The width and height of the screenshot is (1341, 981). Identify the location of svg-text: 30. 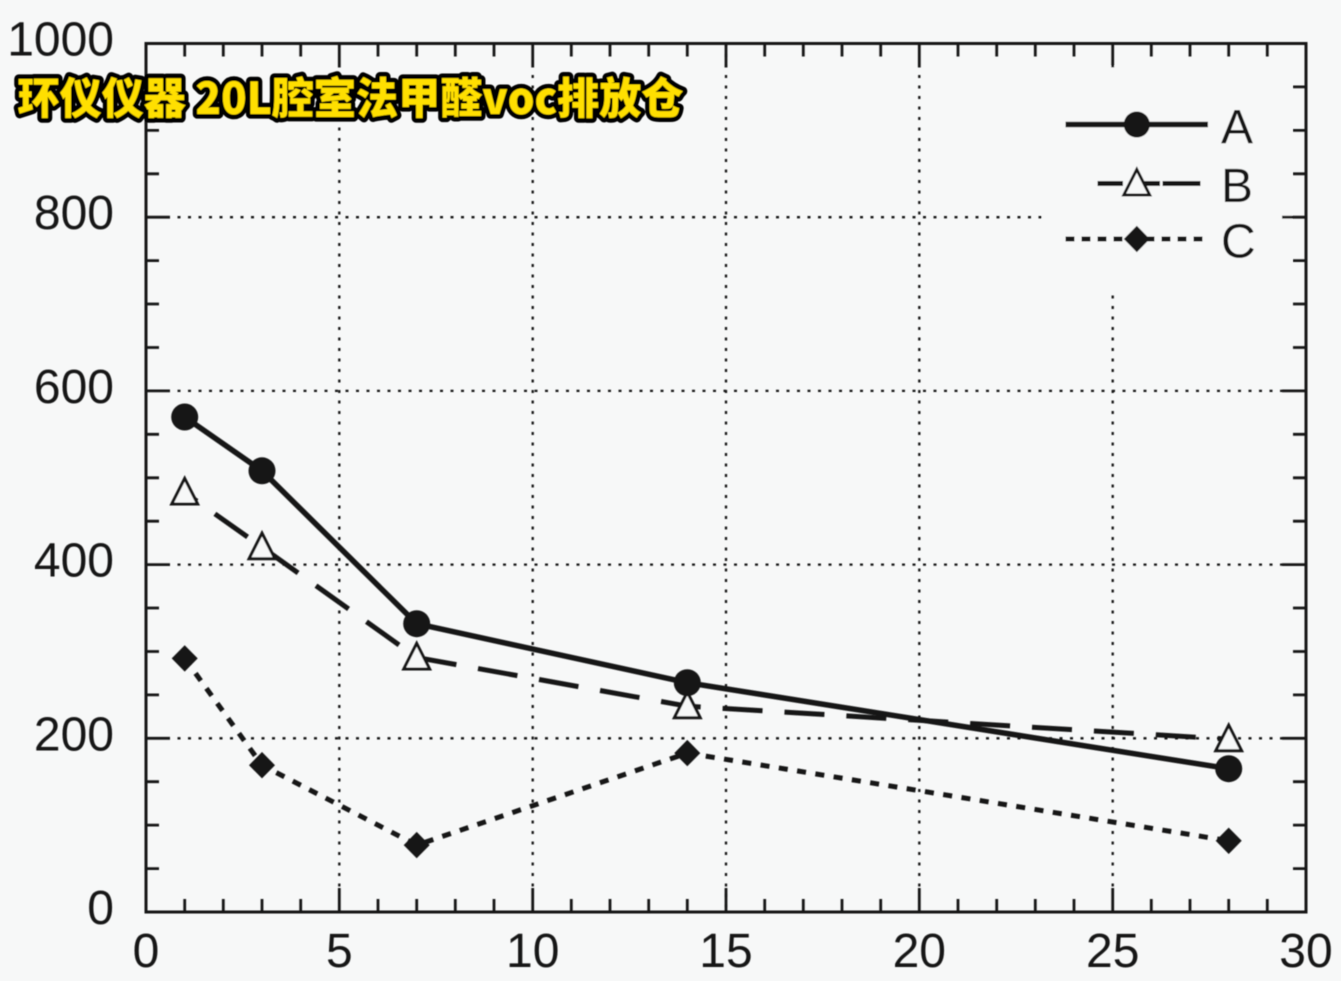
(1305, 950).